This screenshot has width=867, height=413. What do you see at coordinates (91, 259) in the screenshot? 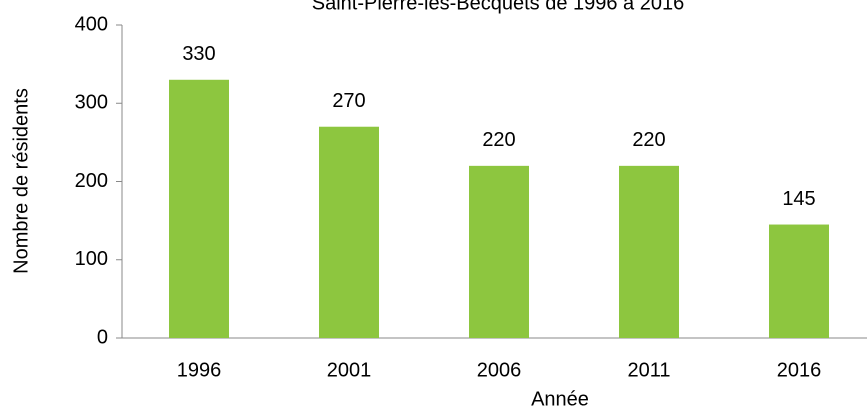
I see `y-tick-label: 100` at bounding box center [91, 259].